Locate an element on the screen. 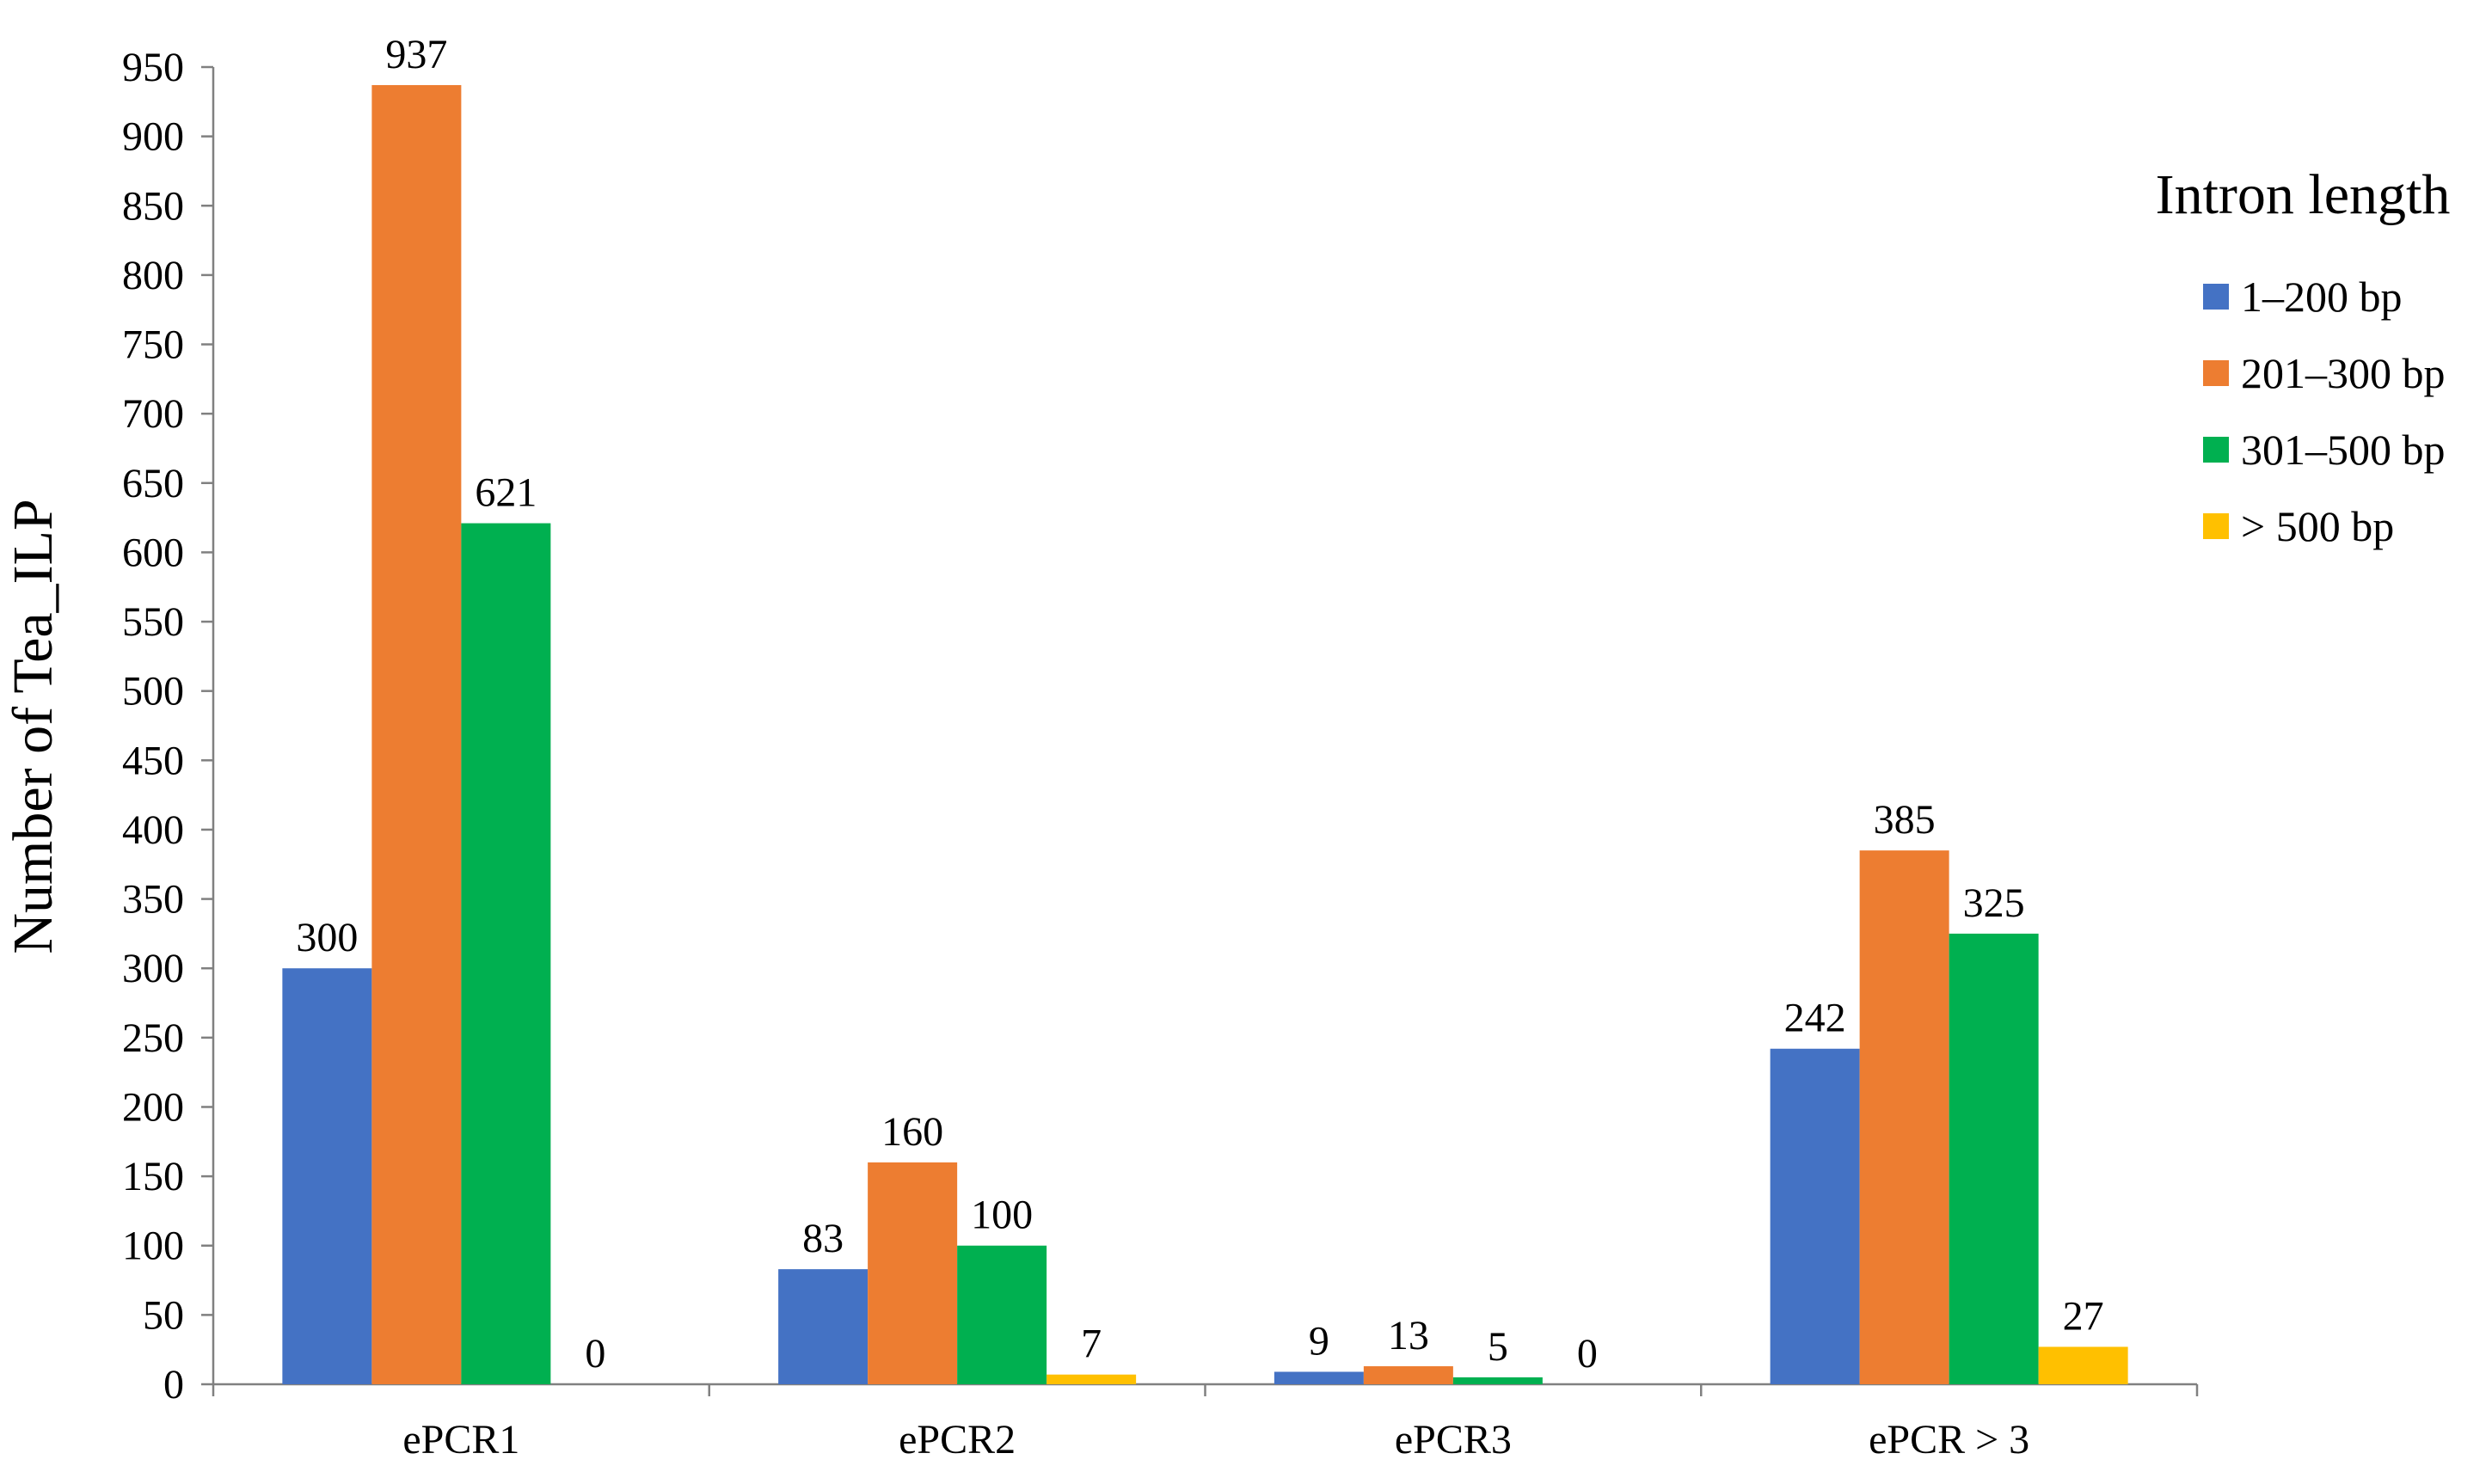  x-category-label: ePCR1 is located at coordinates (461, 1440).